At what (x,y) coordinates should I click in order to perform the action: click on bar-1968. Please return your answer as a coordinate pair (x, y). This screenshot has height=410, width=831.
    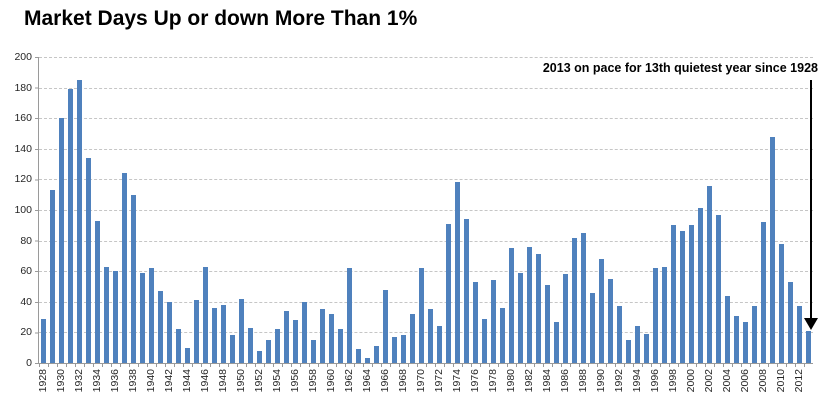
    Looking at the image, I should click on (403, 349).